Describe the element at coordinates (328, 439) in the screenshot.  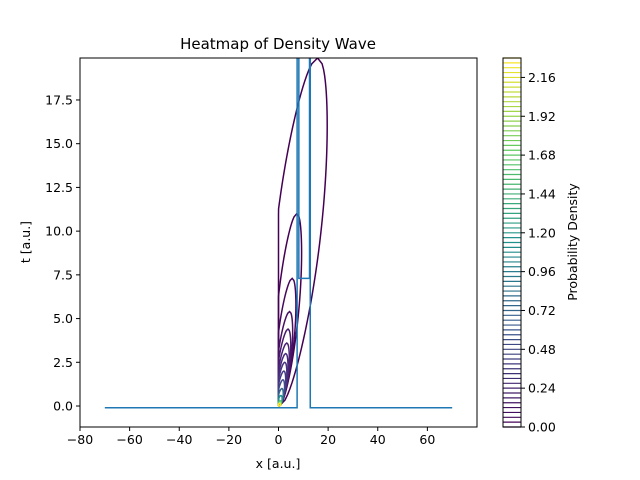
I see `x-tick-label: 20` at that location.